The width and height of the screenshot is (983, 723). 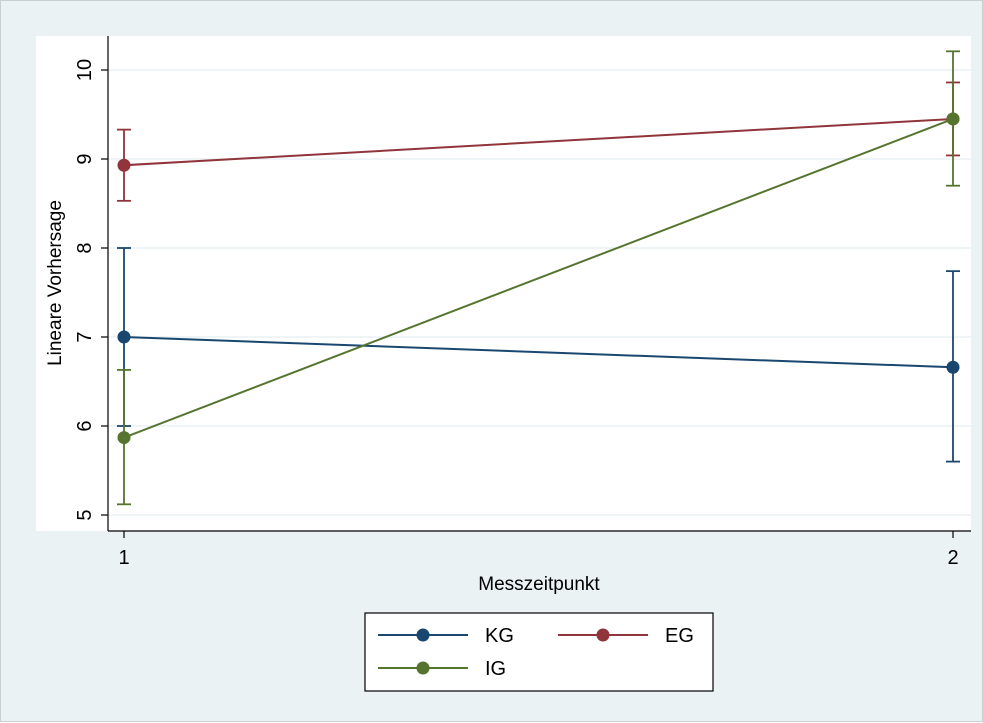 What do you see at coordinates (539, 584) in the screenshot?
I see `x-axis-label: Messzeitpunkt` at bounding box center [539, 584].